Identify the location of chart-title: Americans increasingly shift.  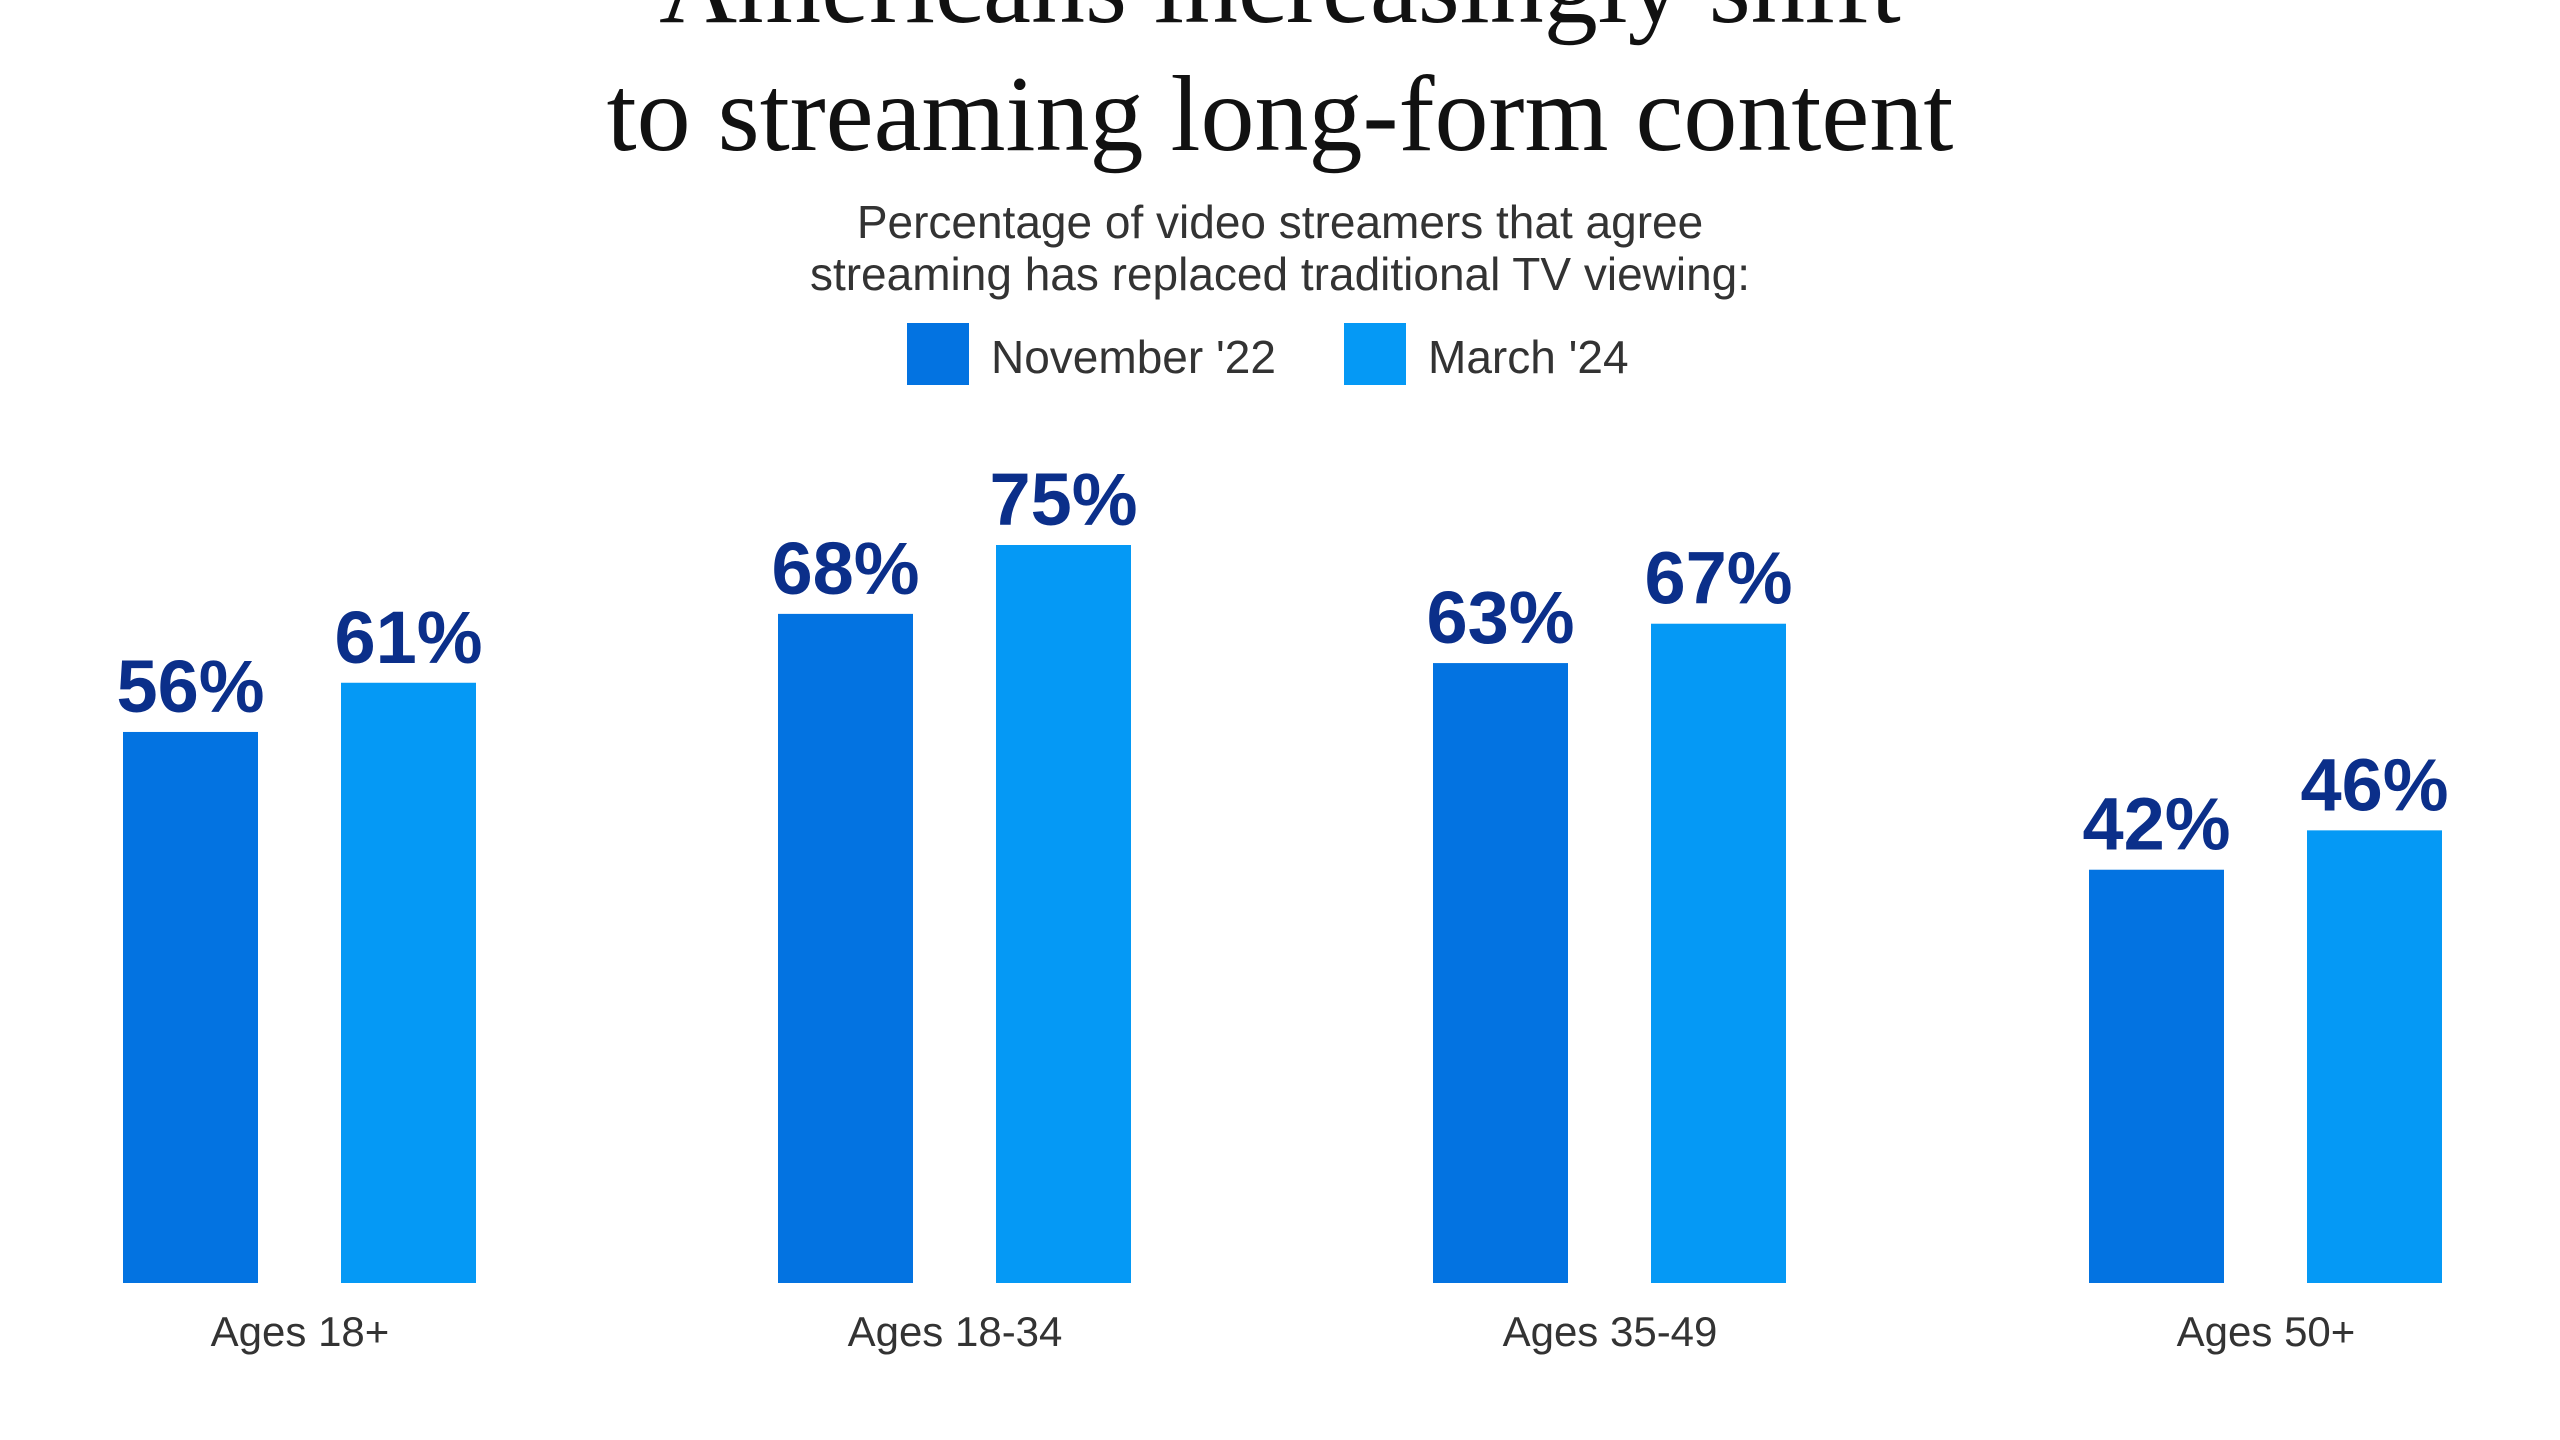
(1280, 23).